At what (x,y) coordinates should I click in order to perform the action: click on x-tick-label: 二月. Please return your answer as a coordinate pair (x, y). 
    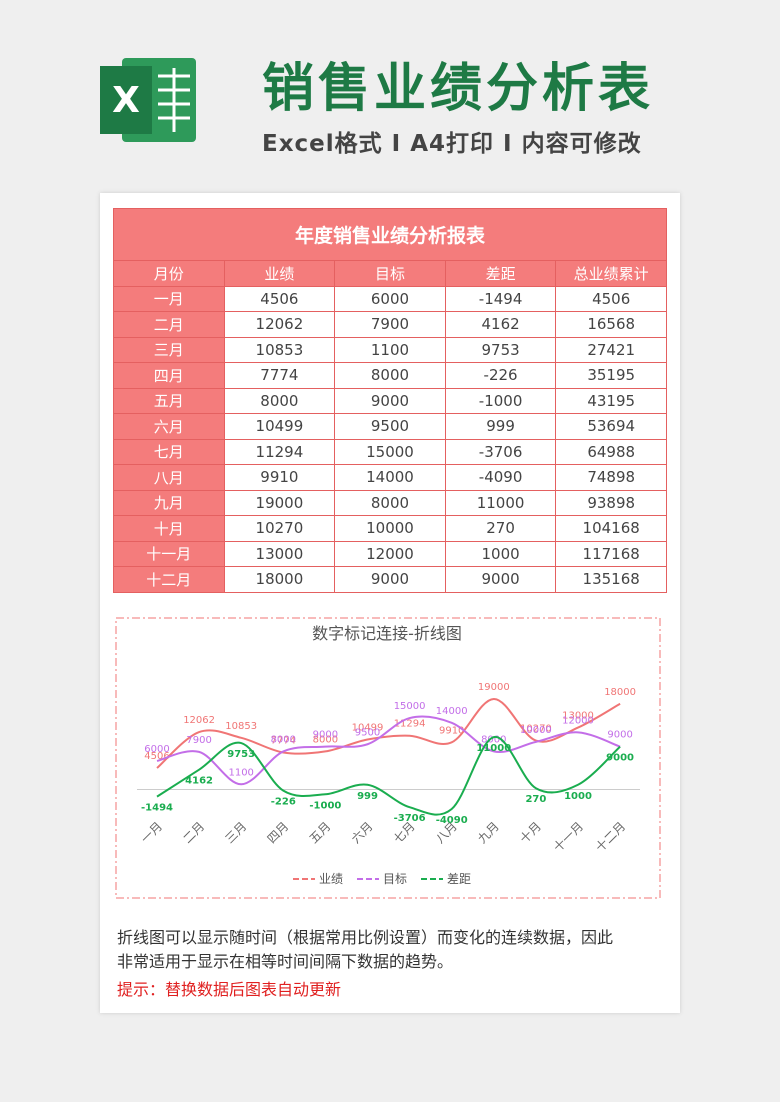
    Looking at the image, I should click on (193, 832).